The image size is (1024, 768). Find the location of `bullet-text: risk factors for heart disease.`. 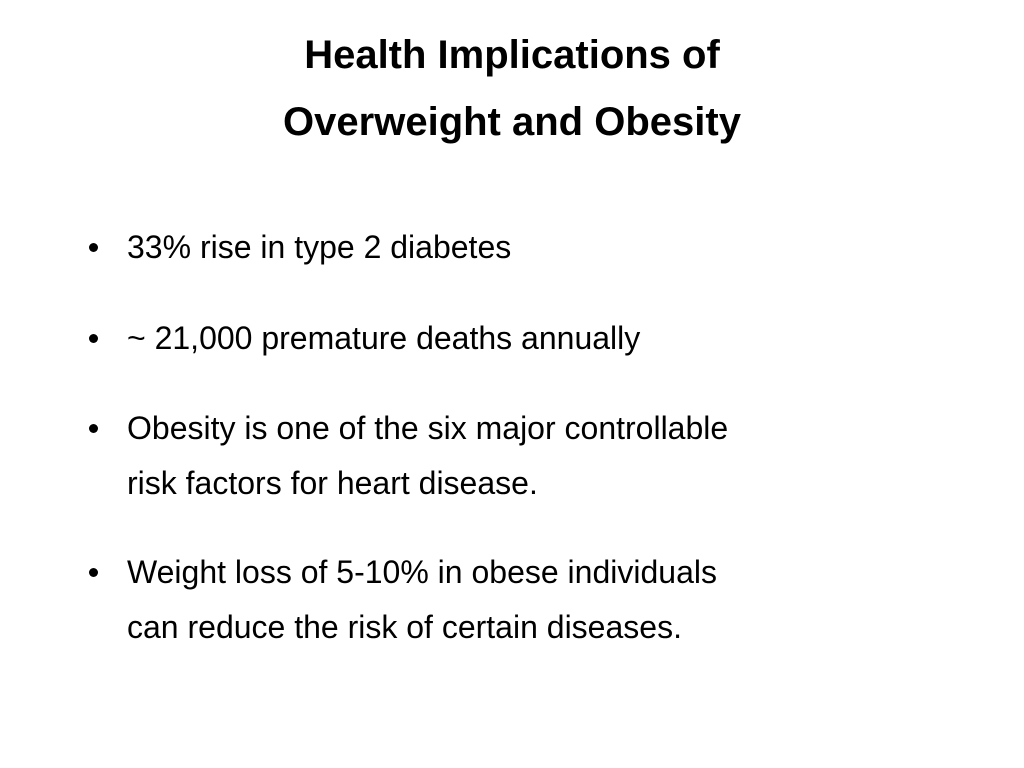

bullet-text: risk factors for heart disease. is located at coordinates (332, 483).